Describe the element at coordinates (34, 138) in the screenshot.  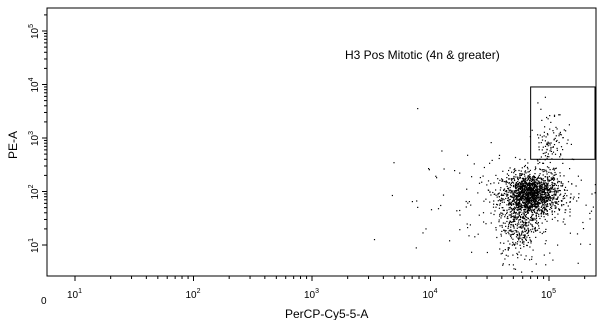
I see `y-tick-label: 103` at that location.